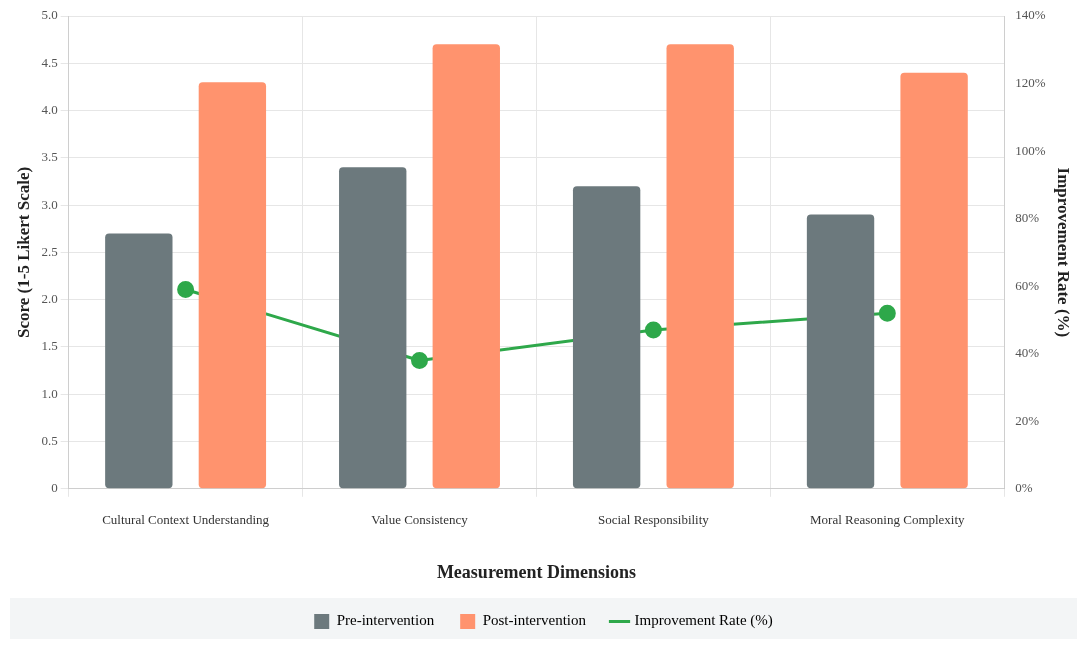 The height and width of the screenshot is (653, 1087). What do you see at coordinates (1064, 252) in the screenshot?
I see `y2-axis-title: Improvement Rate (%)` at bounding box center [1064, 252].